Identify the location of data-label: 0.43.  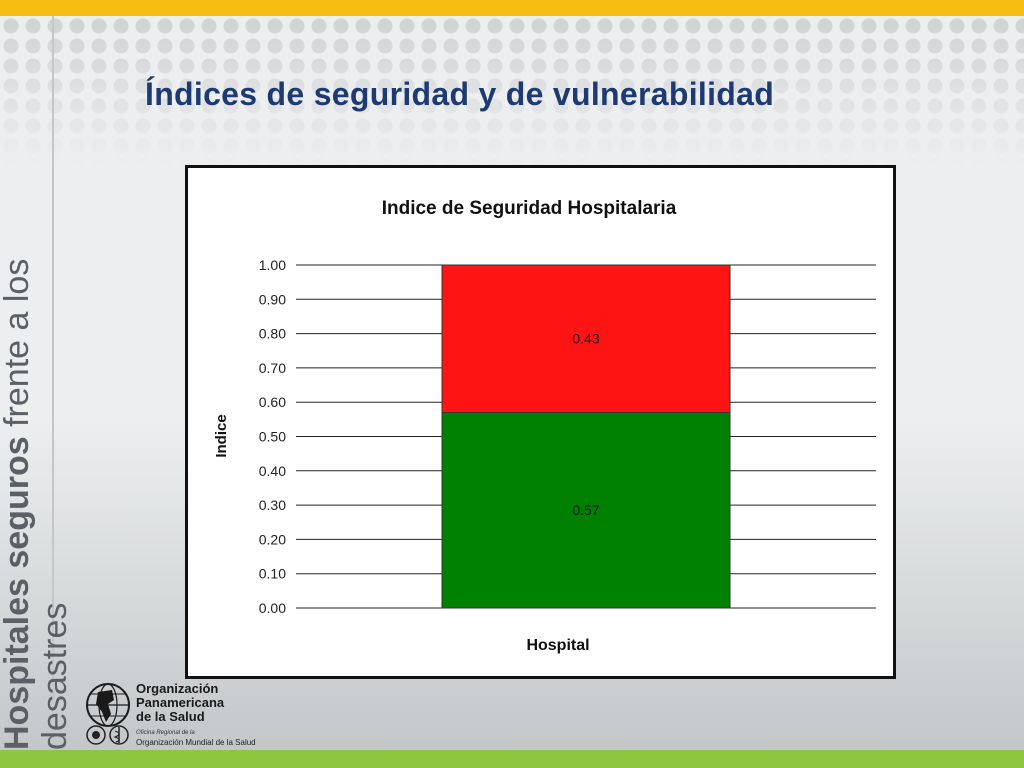
(585, 339).